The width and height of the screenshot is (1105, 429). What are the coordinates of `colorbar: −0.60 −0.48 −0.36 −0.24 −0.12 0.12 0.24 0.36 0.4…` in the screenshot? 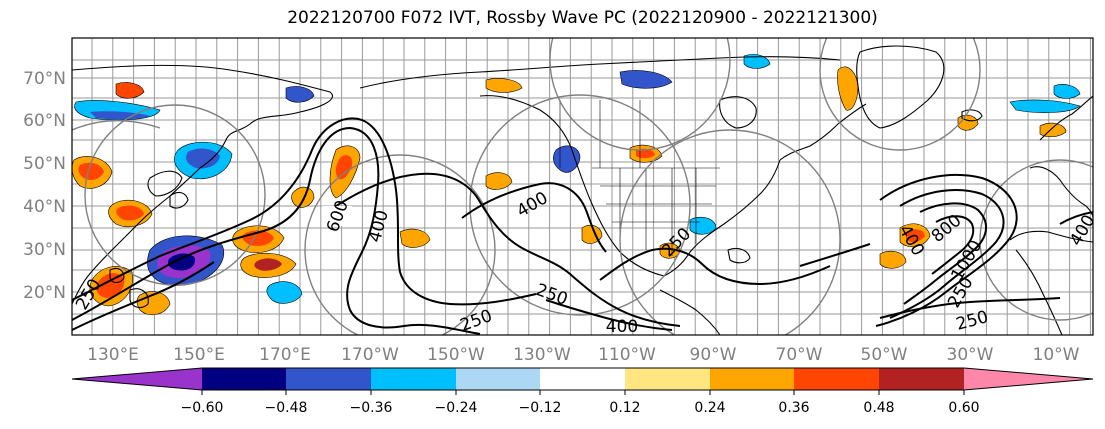 It's located at (582, 391).